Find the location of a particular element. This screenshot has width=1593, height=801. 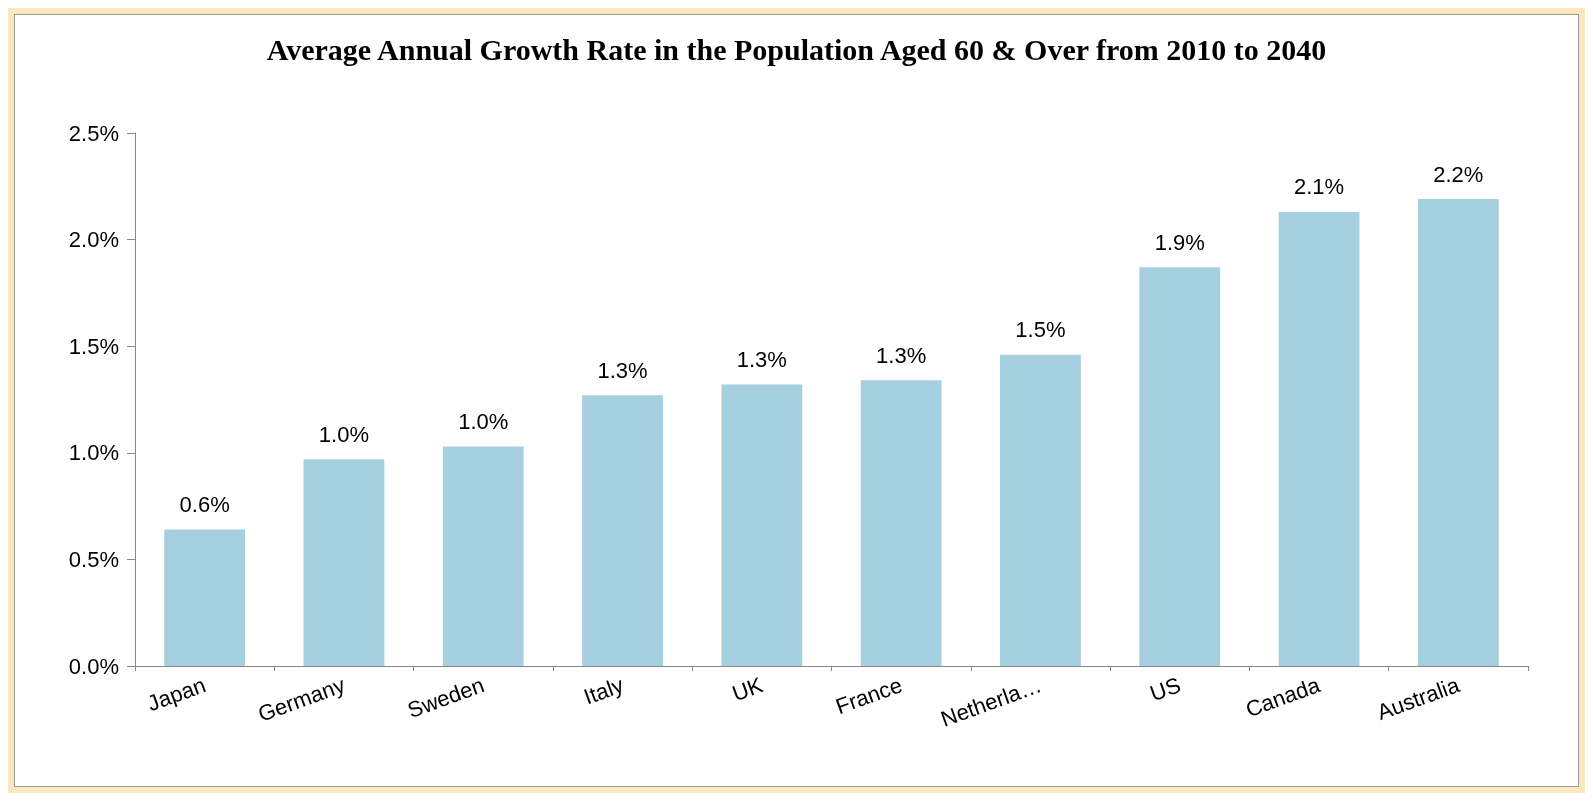

y-tick-label: 1.5% is located at coordinates (93, 346).